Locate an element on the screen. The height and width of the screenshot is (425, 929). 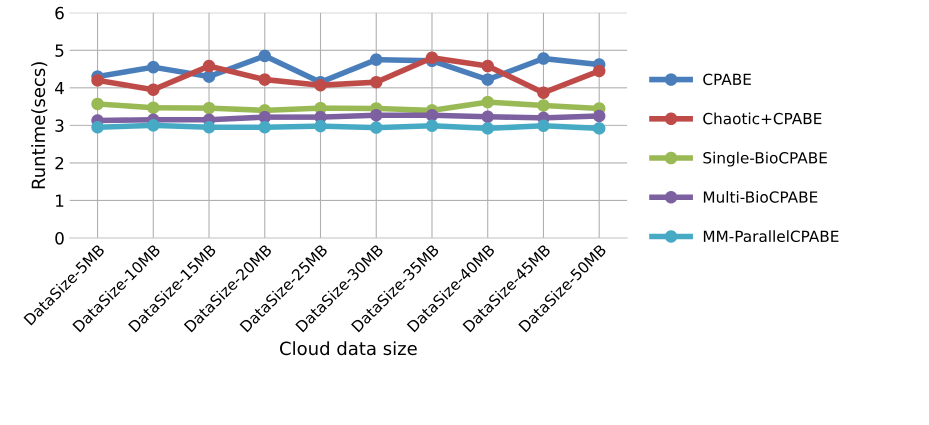
y-tick-label: 3 is located at coordinates (59, 125).